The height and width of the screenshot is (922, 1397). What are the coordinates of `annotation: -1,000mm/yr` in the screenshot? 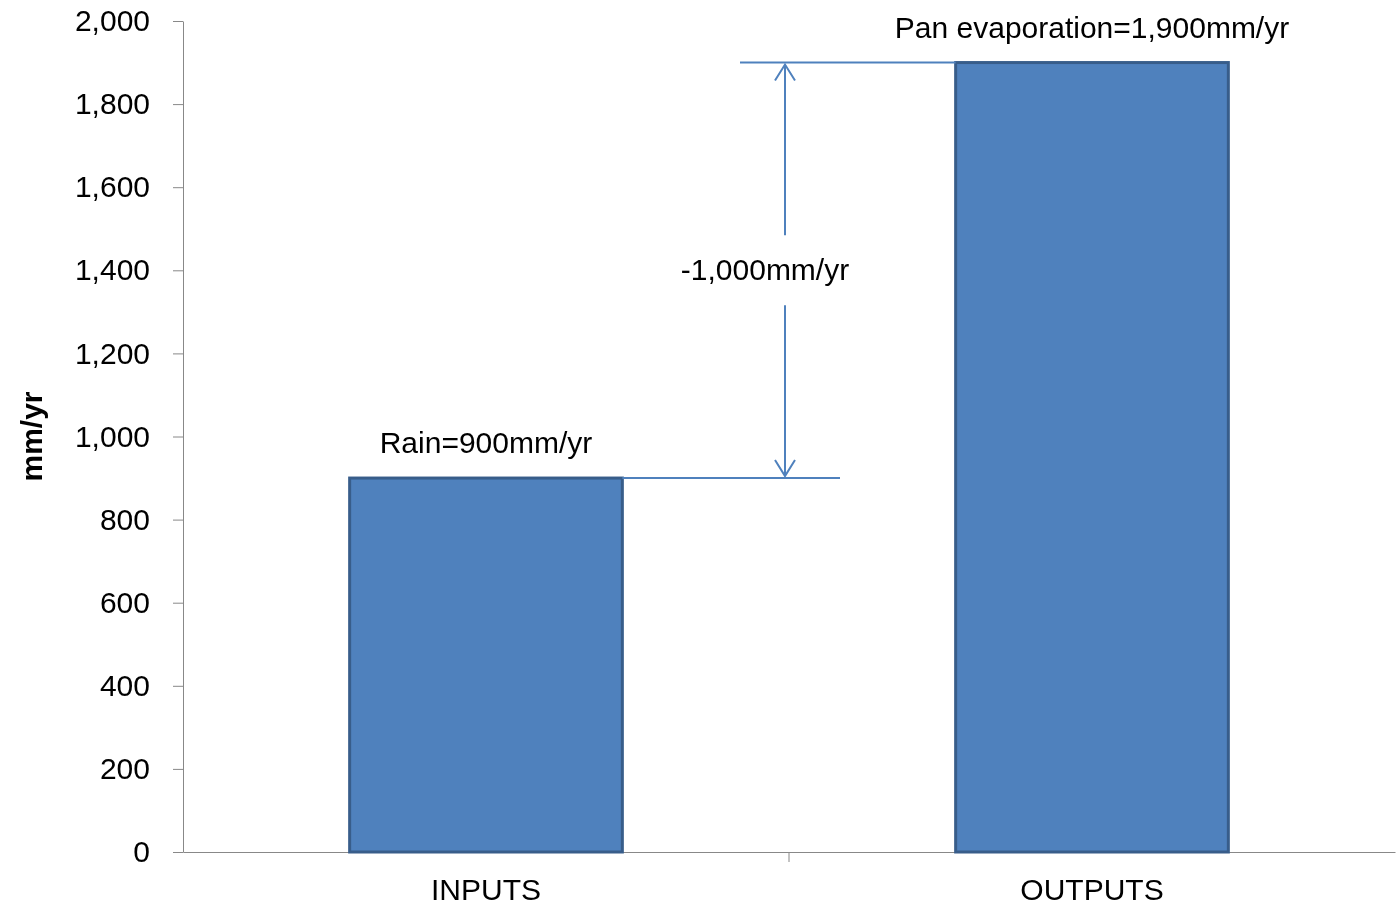 It's located at (765, 270).